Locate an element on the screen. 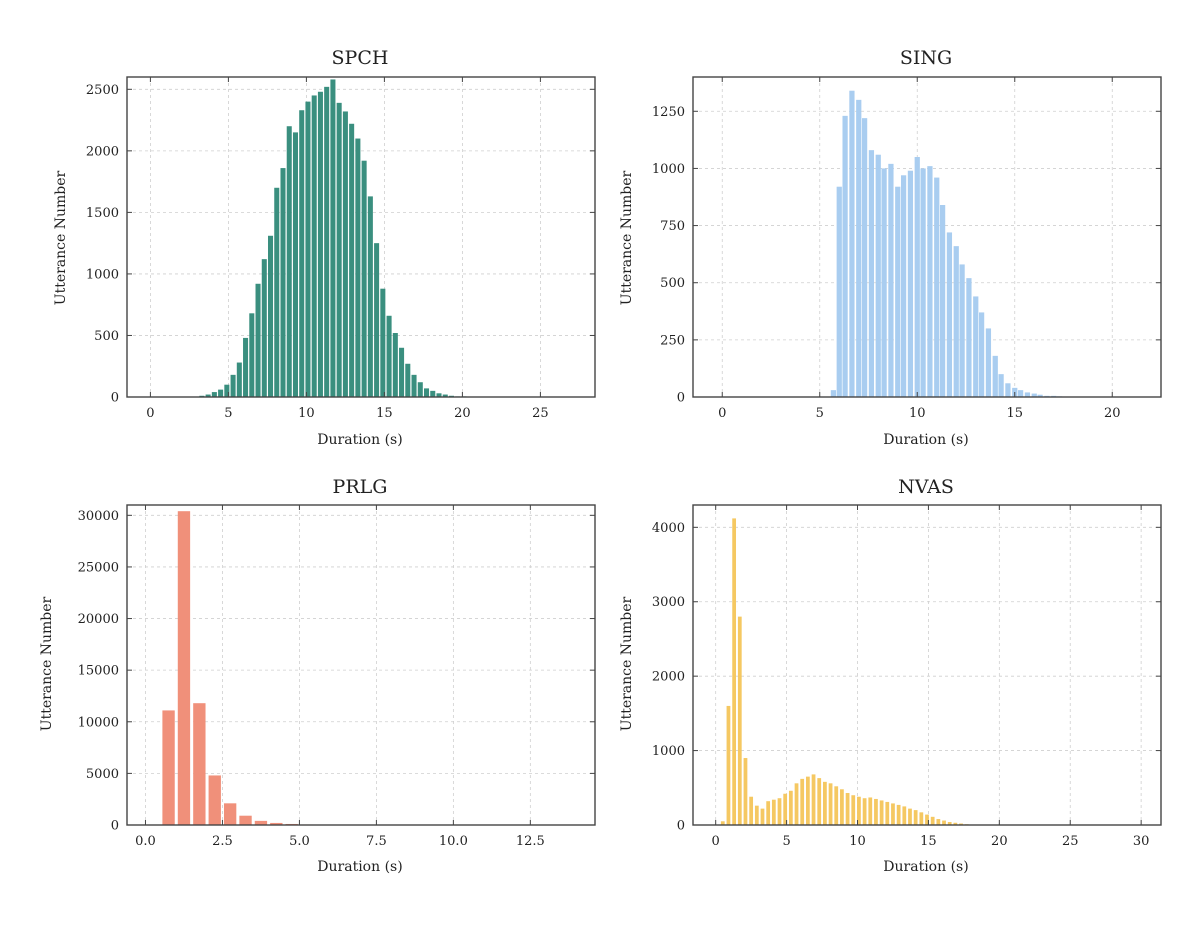 The height and width of the screenshot is (930, 1200). sing-xtick-label: 10 is located at coordinates (917, 413).